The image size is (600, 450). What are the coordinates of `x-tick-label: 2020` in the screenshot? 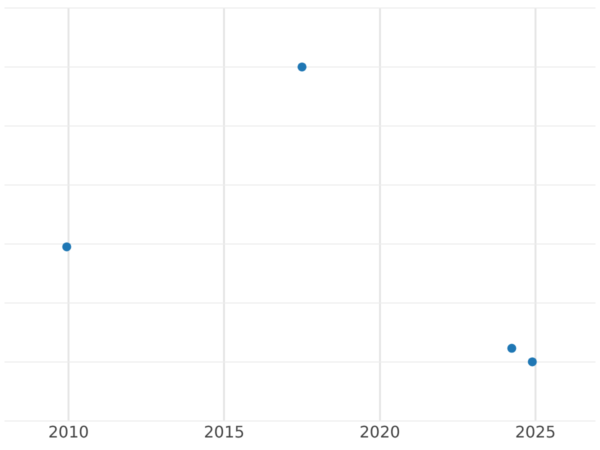 It's located at (379, 432).